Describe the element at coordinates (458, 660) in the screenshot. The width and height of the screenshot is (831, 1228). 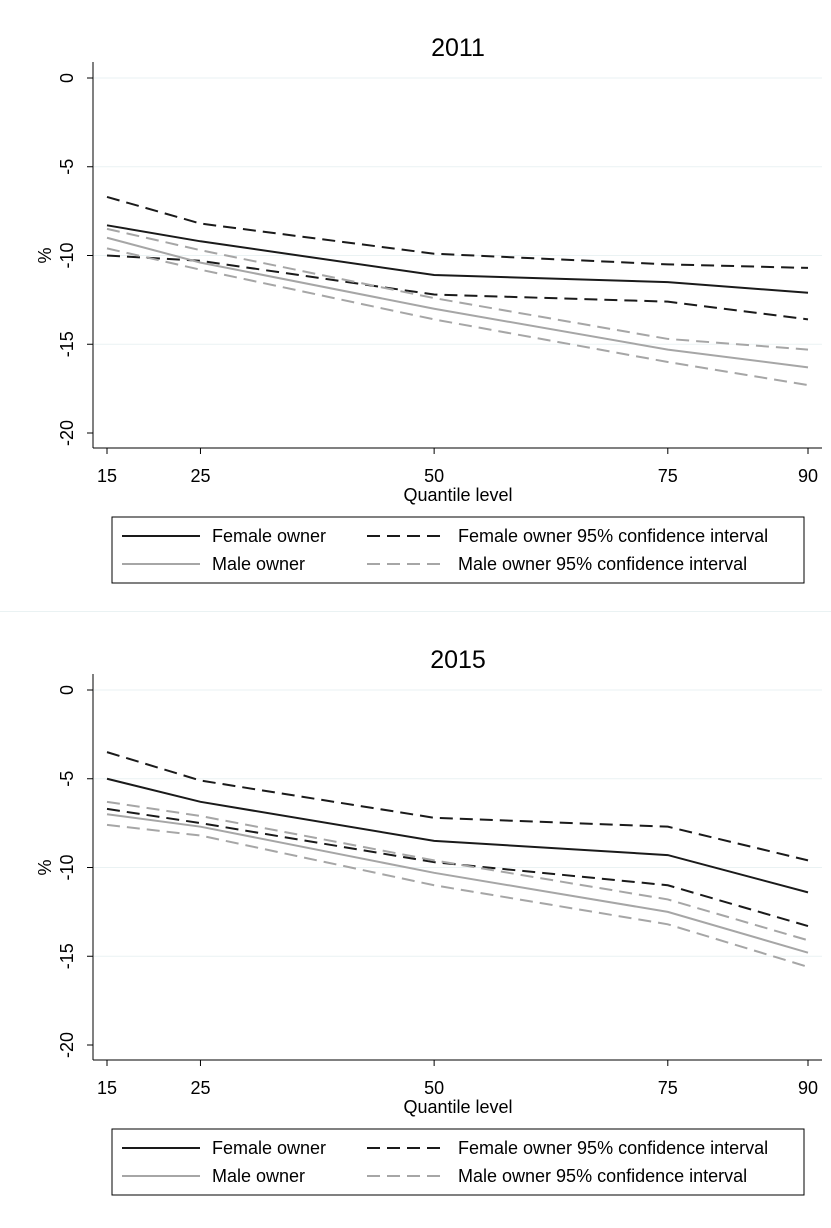
I see `chart-title: 2015` at that location.